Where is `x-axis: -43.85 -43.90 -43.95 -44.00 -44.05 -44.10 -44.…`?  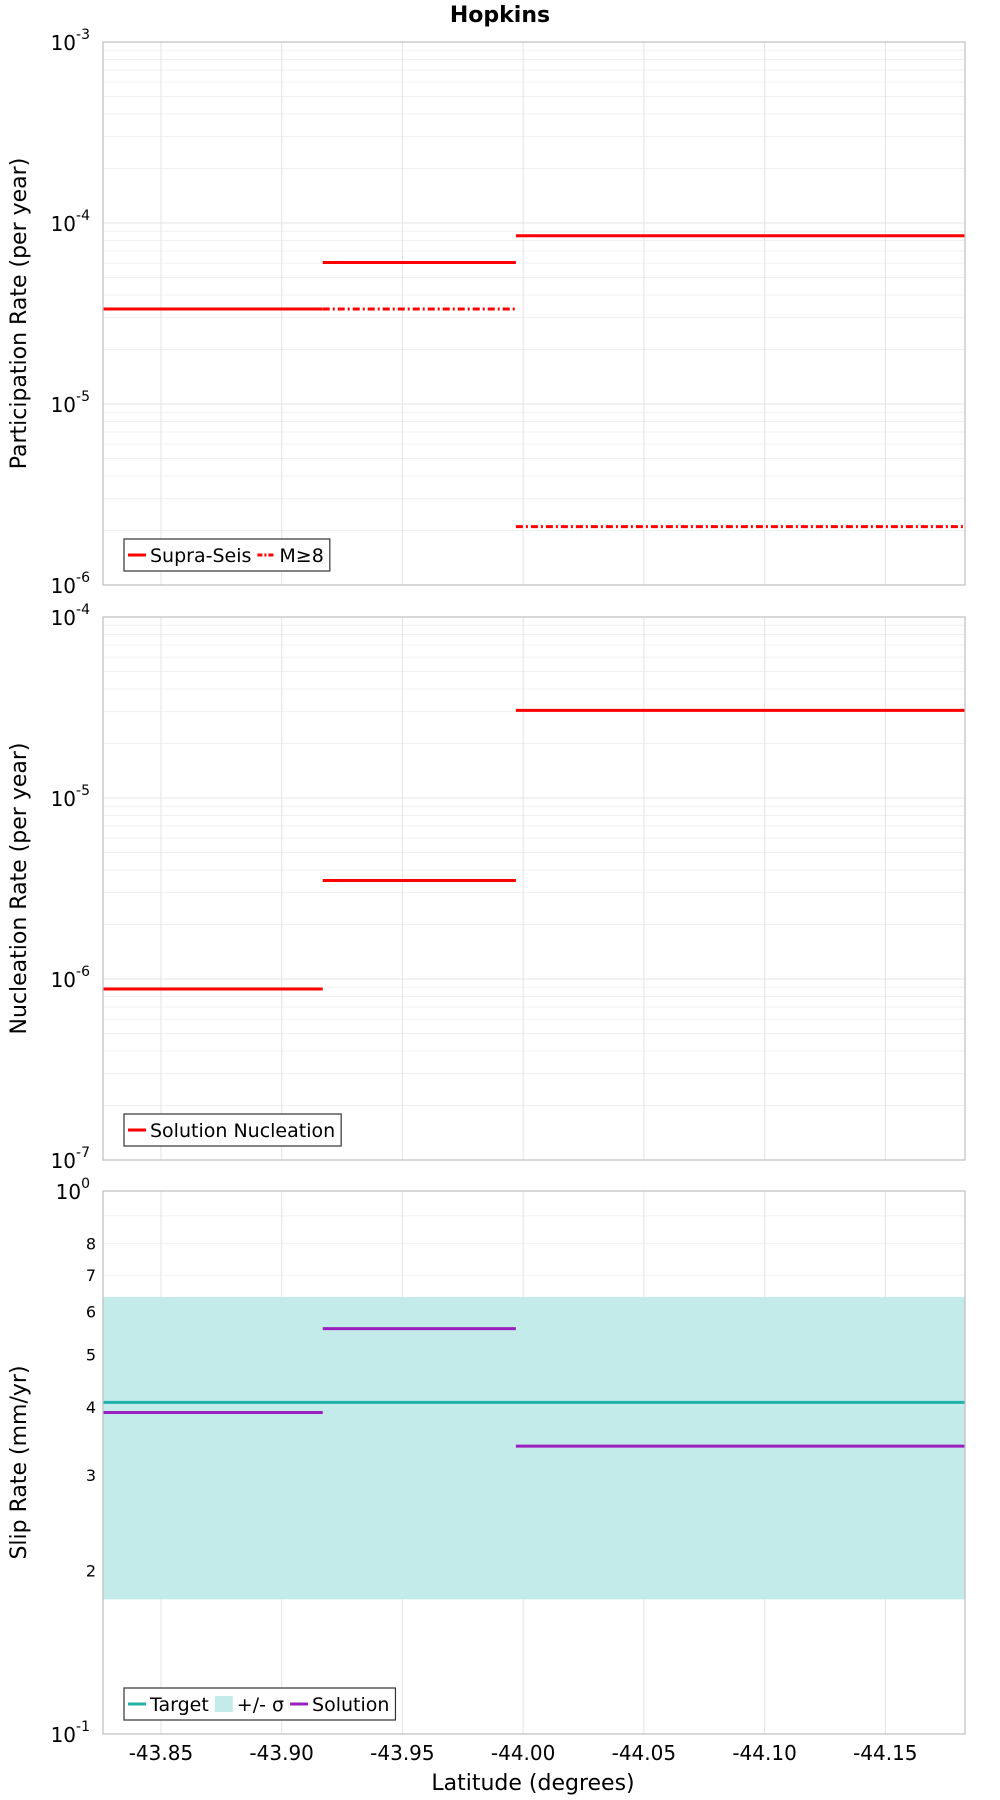 x-axis: -43.85 -43.90 -43.95 -44.00 -44.05 -44.10 -44.… is located at coordinates (523, 1753).